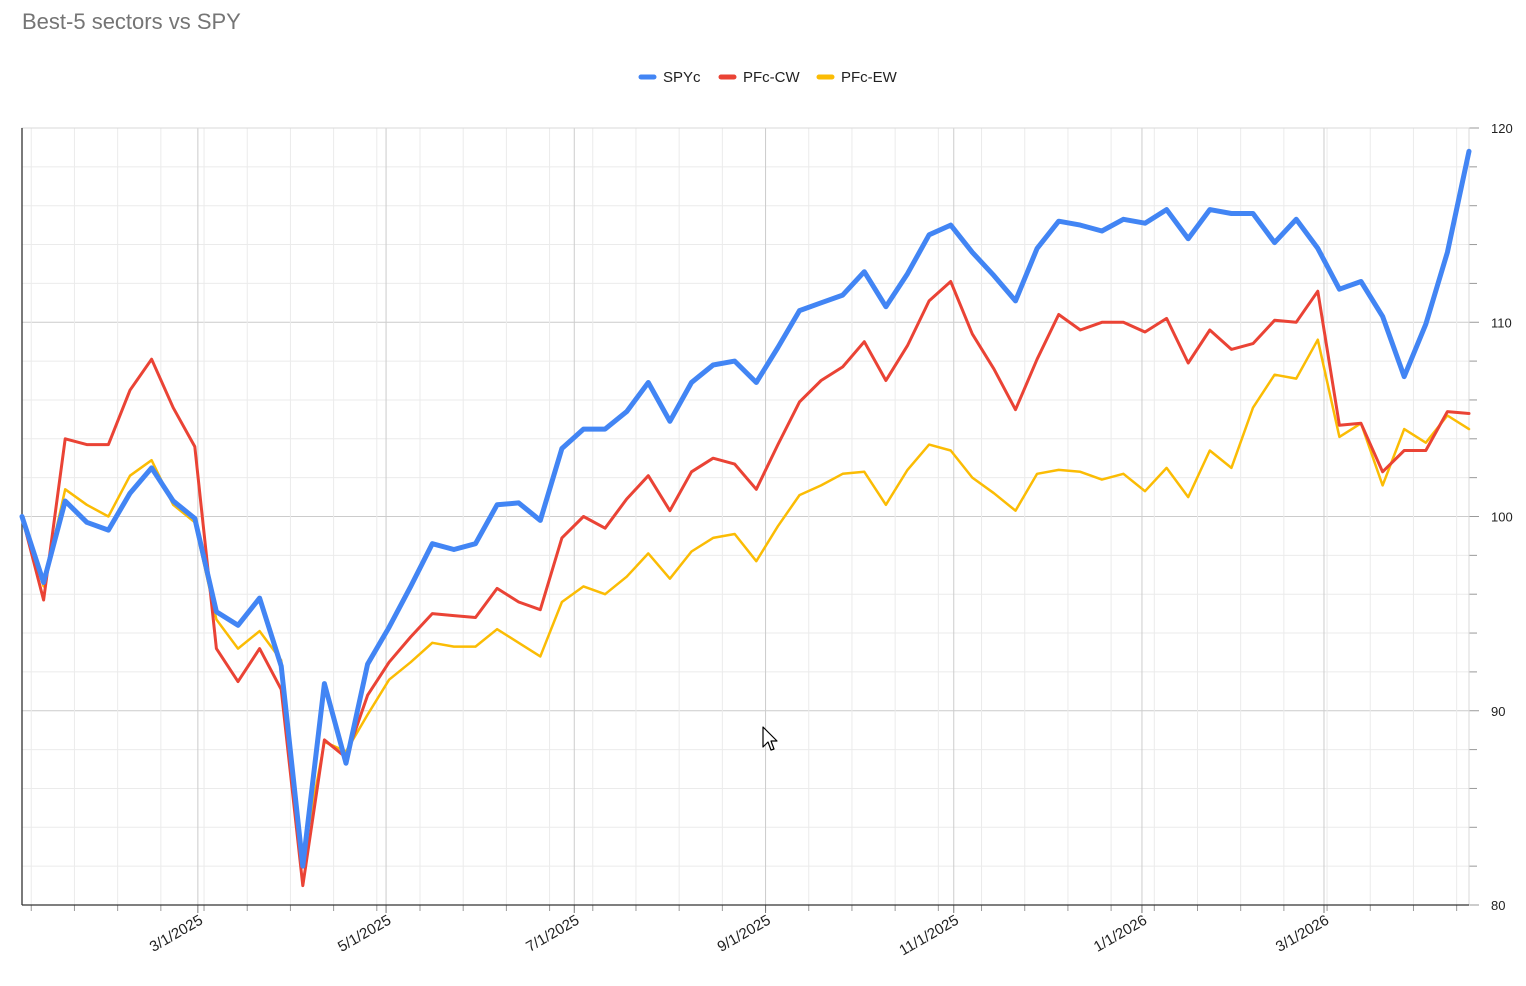 This screenshot has height=986, width=1526. What do you see at coordinates (1502, 517) in the screenshot?
I see `y-tick-label: 100` at bounding box center [1502, 517].